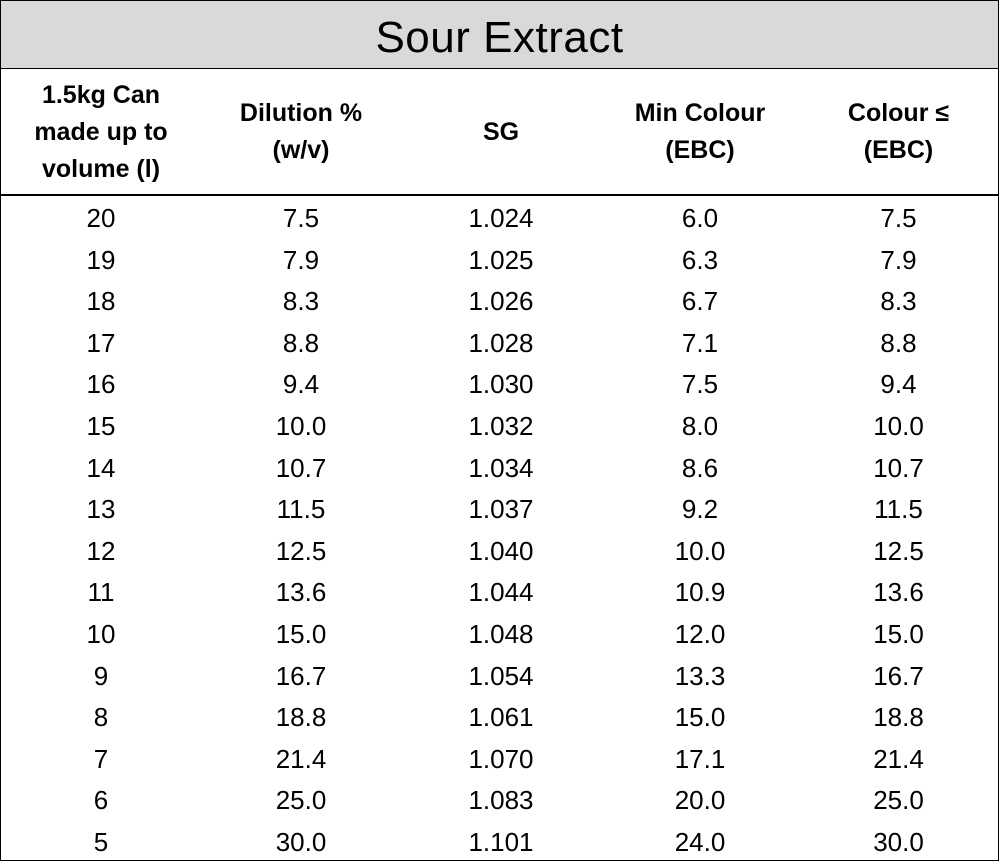 The height and width of the screenshot is (864, 1000). I want to click on table-row: 6 25.0 1.083 20.0 25.0, so click(499, 801).